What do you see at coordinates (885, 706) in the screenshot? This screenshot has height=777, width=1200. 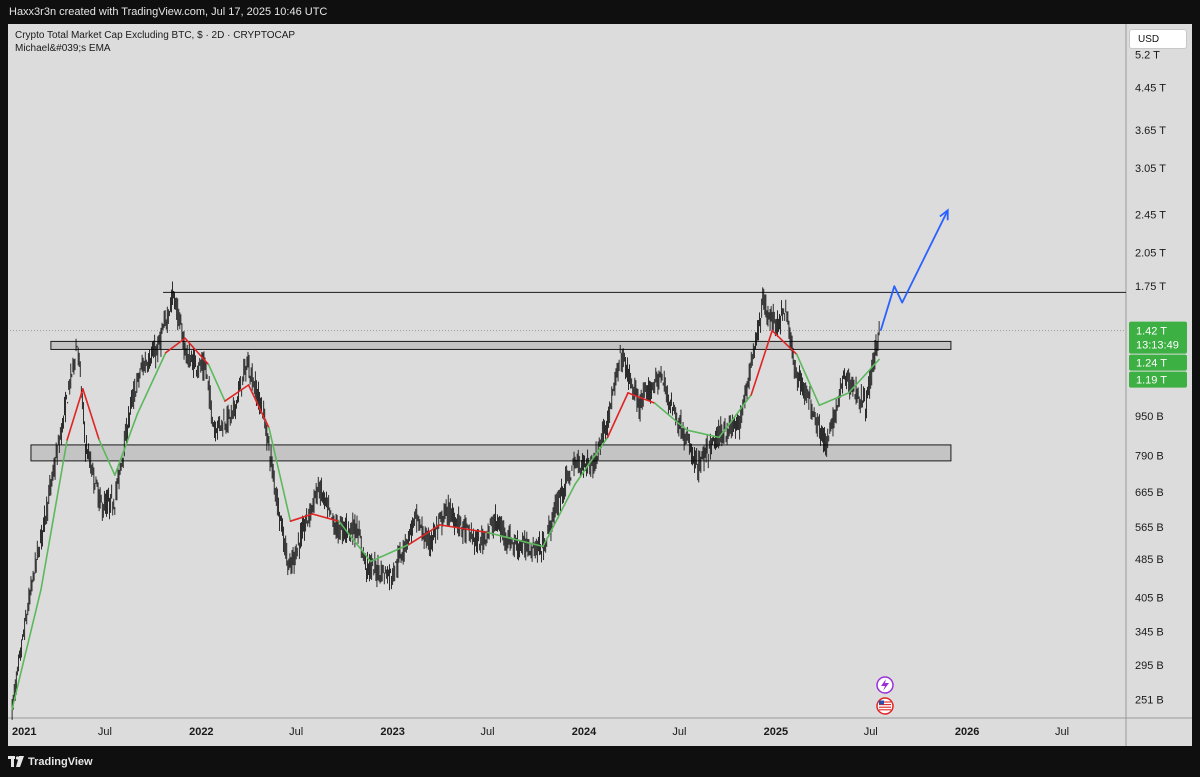 I see `us-flag-icon` at bounding box center [885, 706].